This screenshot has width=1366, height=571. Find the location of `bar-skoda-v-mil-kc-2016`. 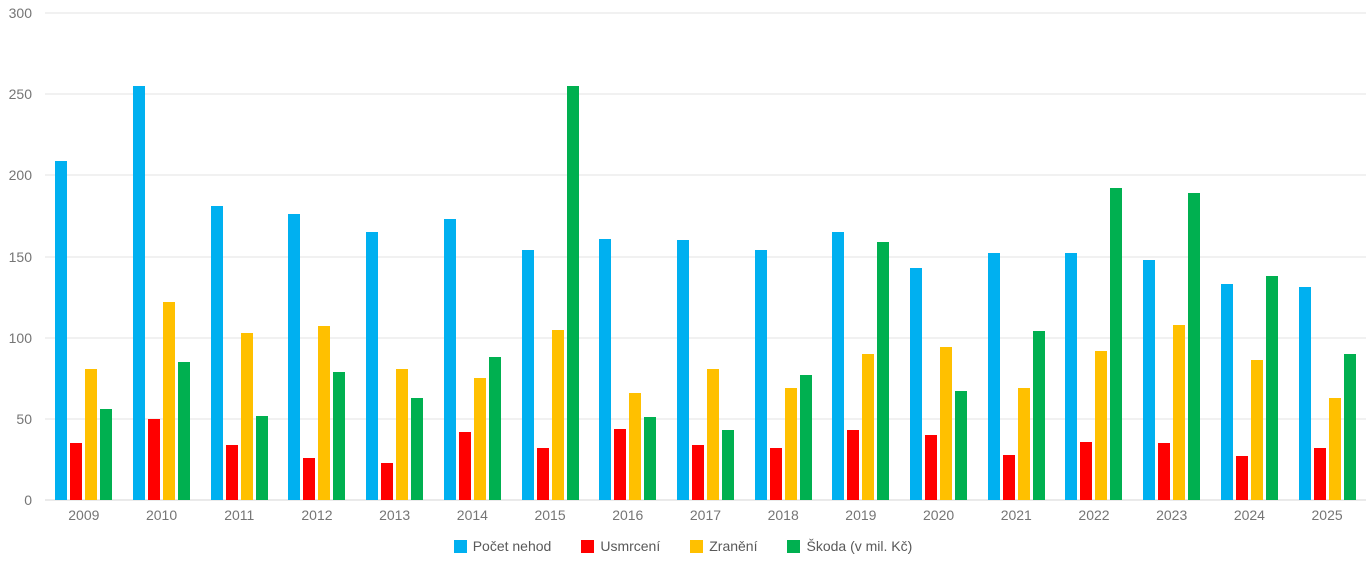

bar-skoda-v-mil-kc-2016 is located at coordinates (650, 458).